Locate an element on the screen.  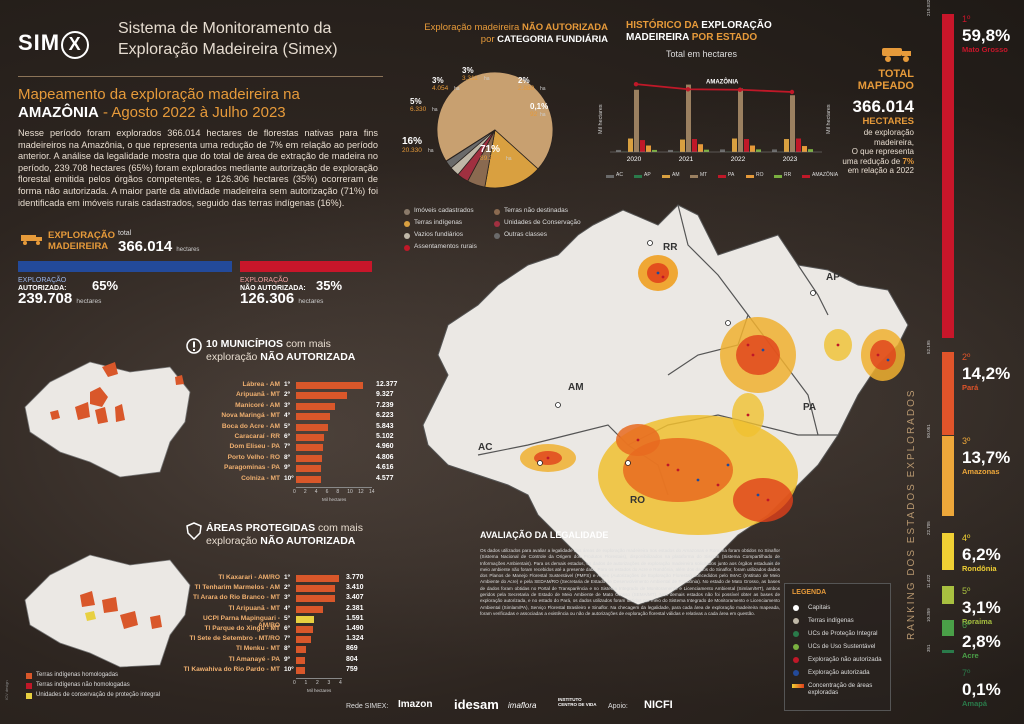
map-state-label-ac: AC is located at coordinates (485, 447).